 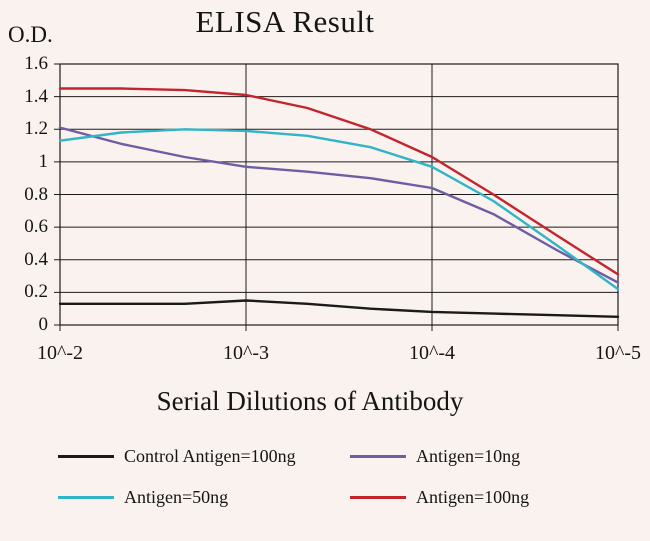 I want to click on y-axis-tick-labels: 0 0.2 0.4 0.6 0.8 1 1.2 1.4 1.6, so click(x=27, y=198).